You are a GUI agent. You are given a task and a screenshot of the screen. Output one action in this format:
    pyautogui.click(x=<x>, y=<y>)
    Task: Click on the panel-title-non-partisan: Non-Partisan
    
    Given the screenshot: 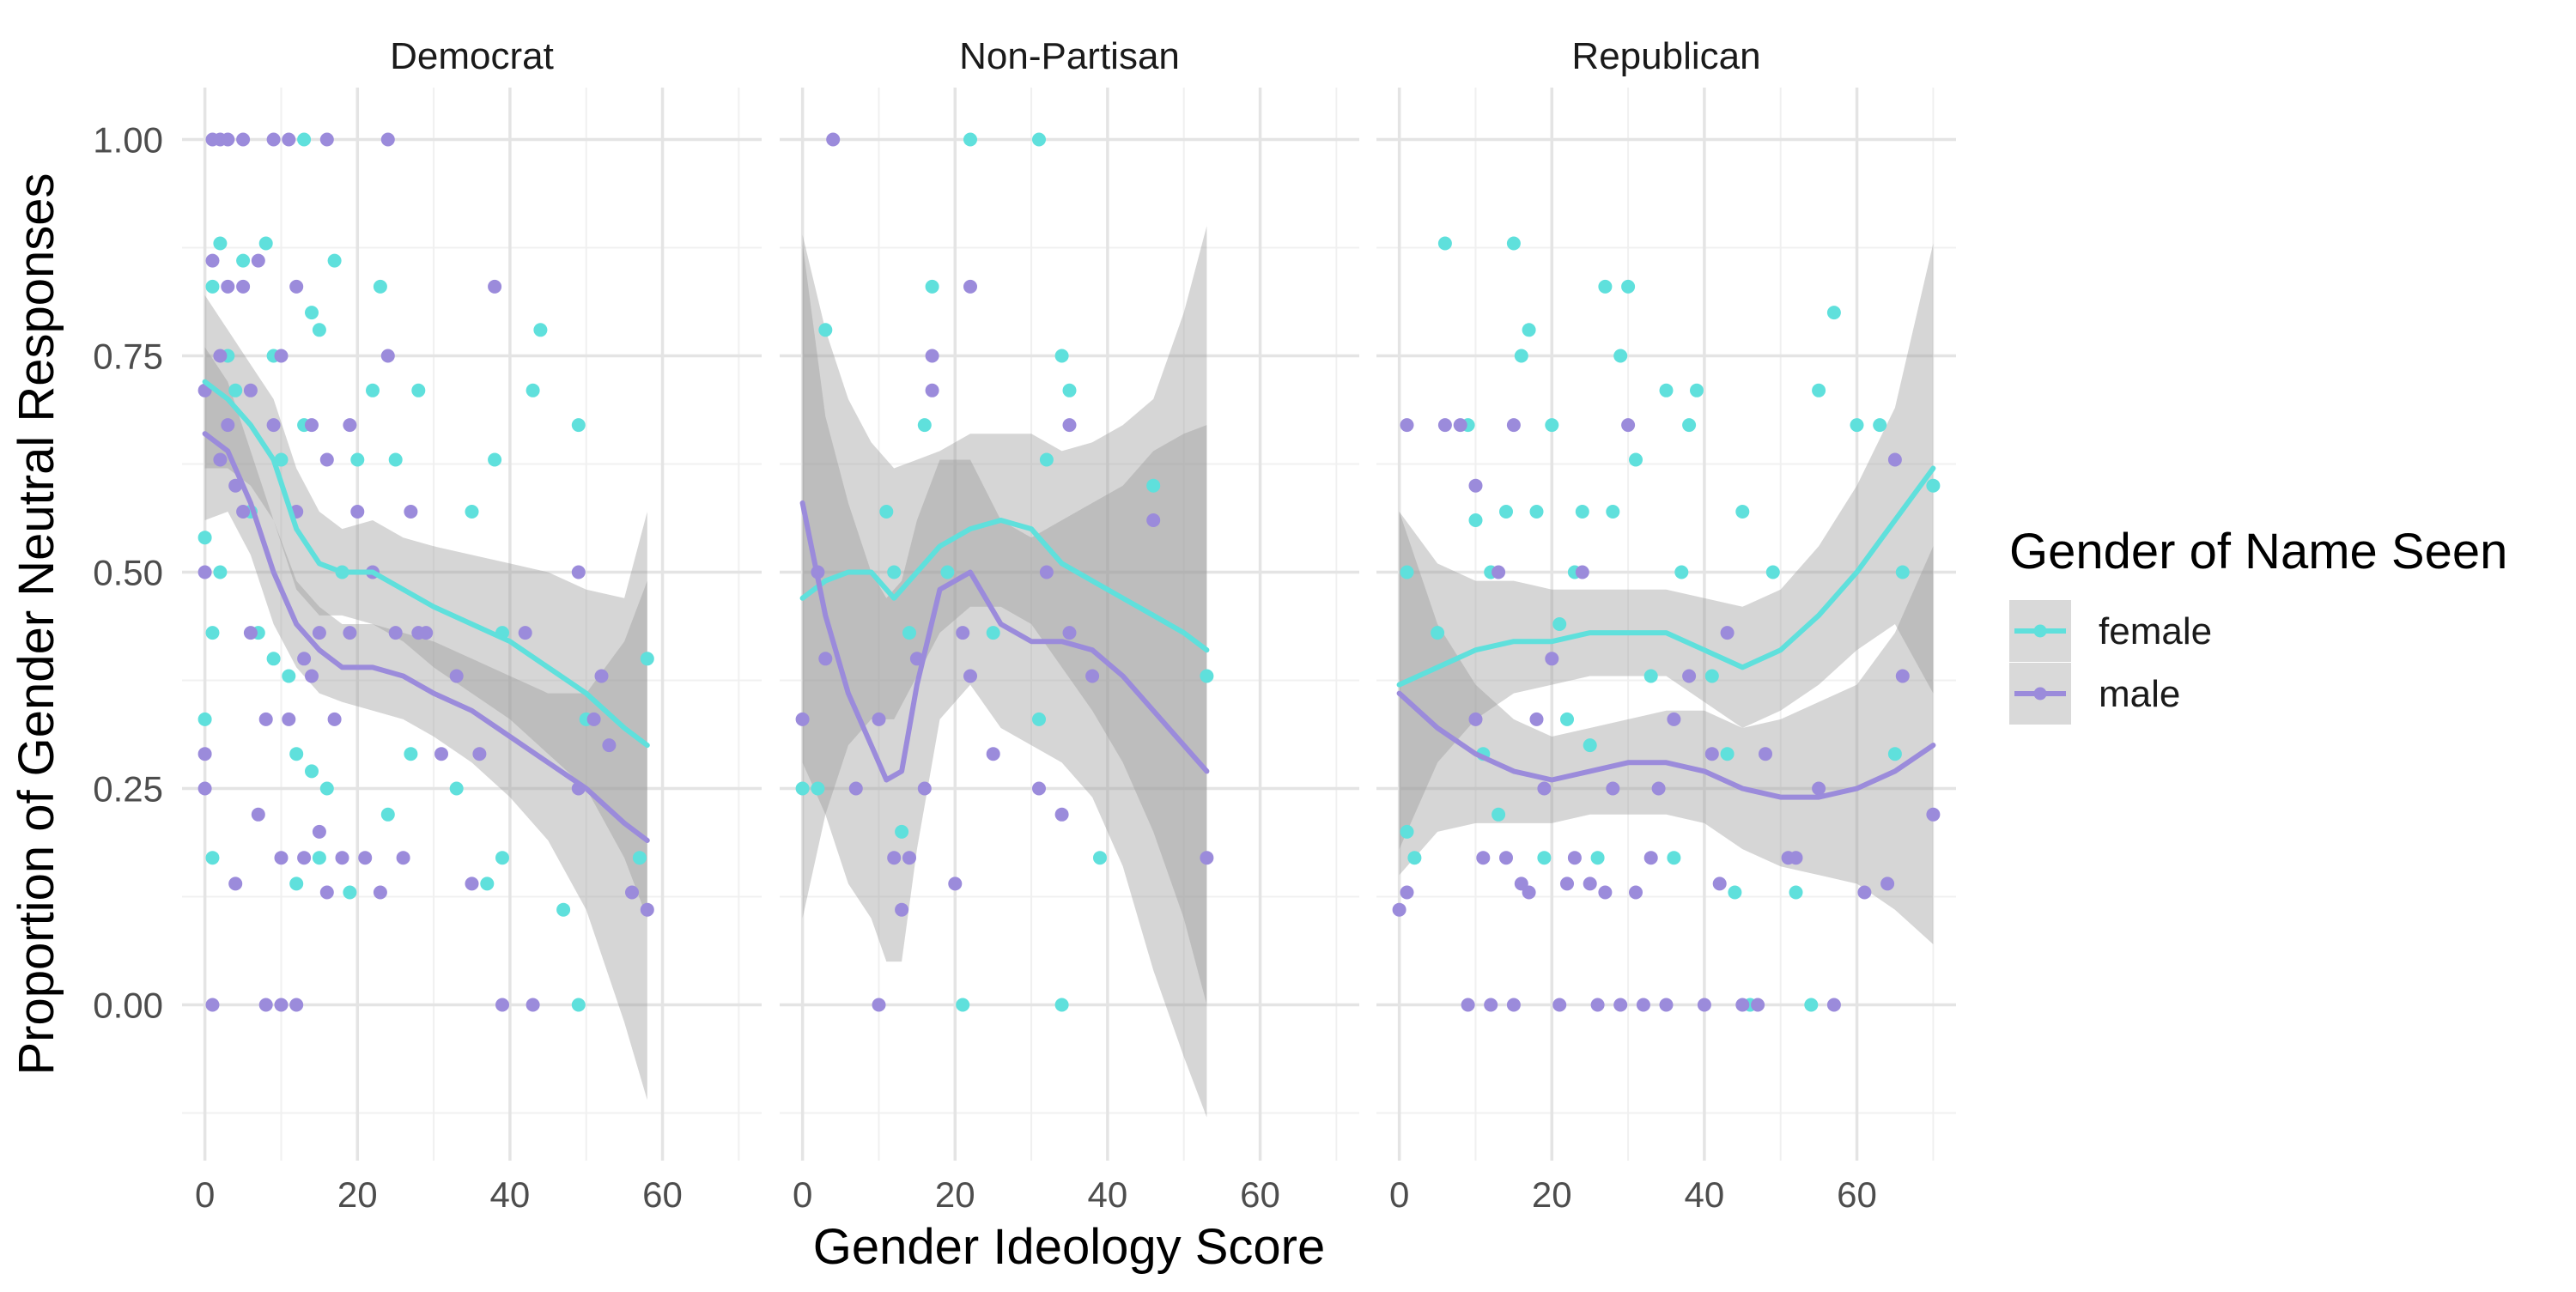 What is the action you would take?
    pyautogui.click(x=1069, y=56)
    